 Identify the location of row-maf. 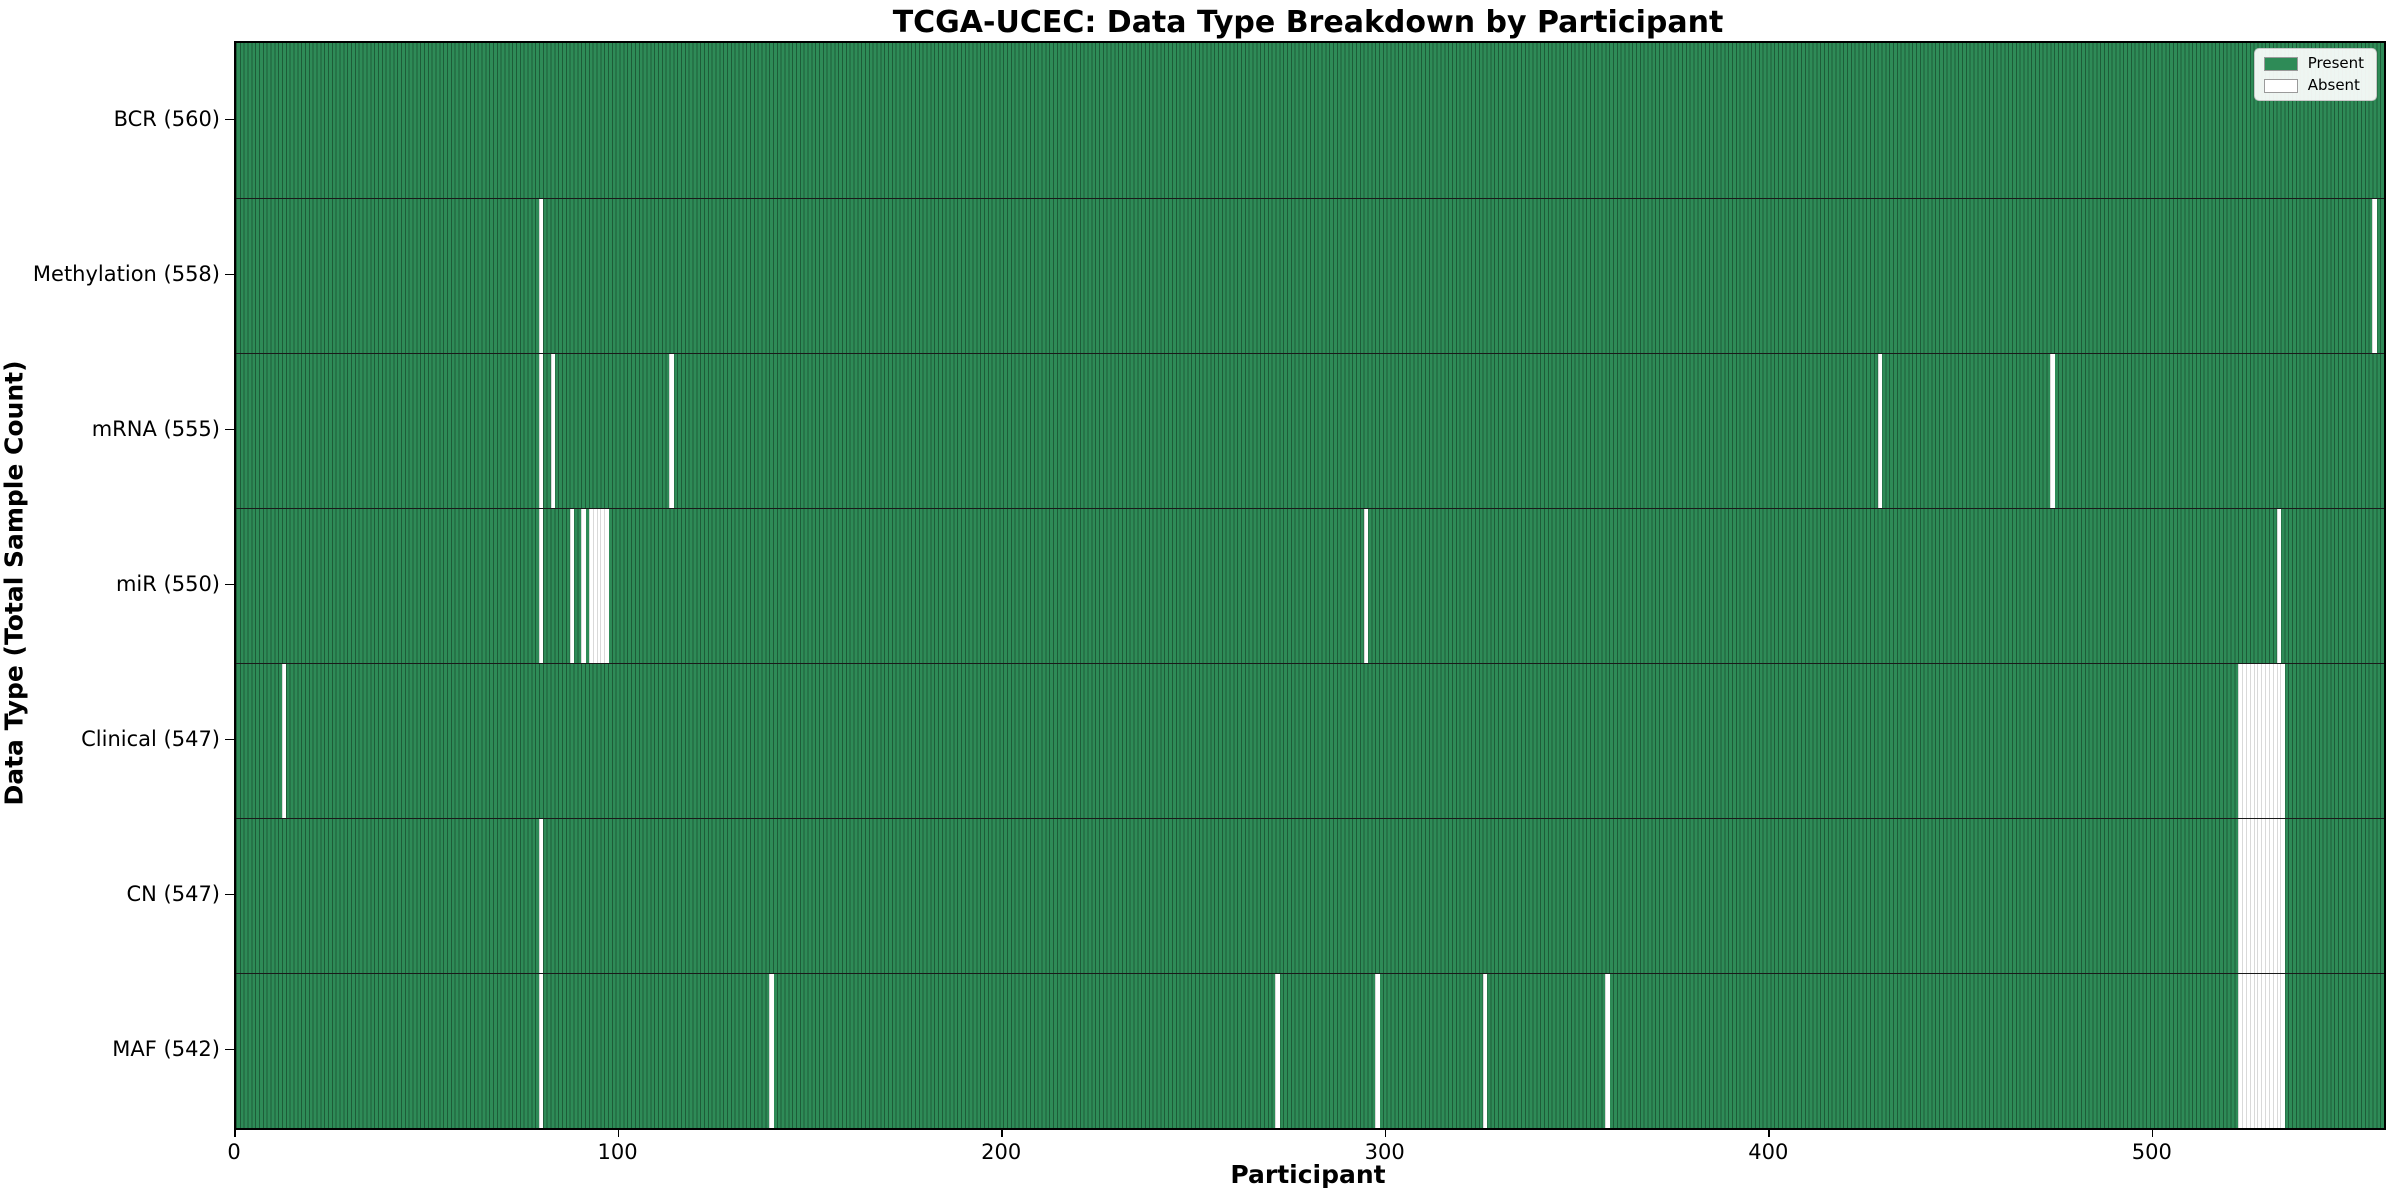
(1310, 1050).